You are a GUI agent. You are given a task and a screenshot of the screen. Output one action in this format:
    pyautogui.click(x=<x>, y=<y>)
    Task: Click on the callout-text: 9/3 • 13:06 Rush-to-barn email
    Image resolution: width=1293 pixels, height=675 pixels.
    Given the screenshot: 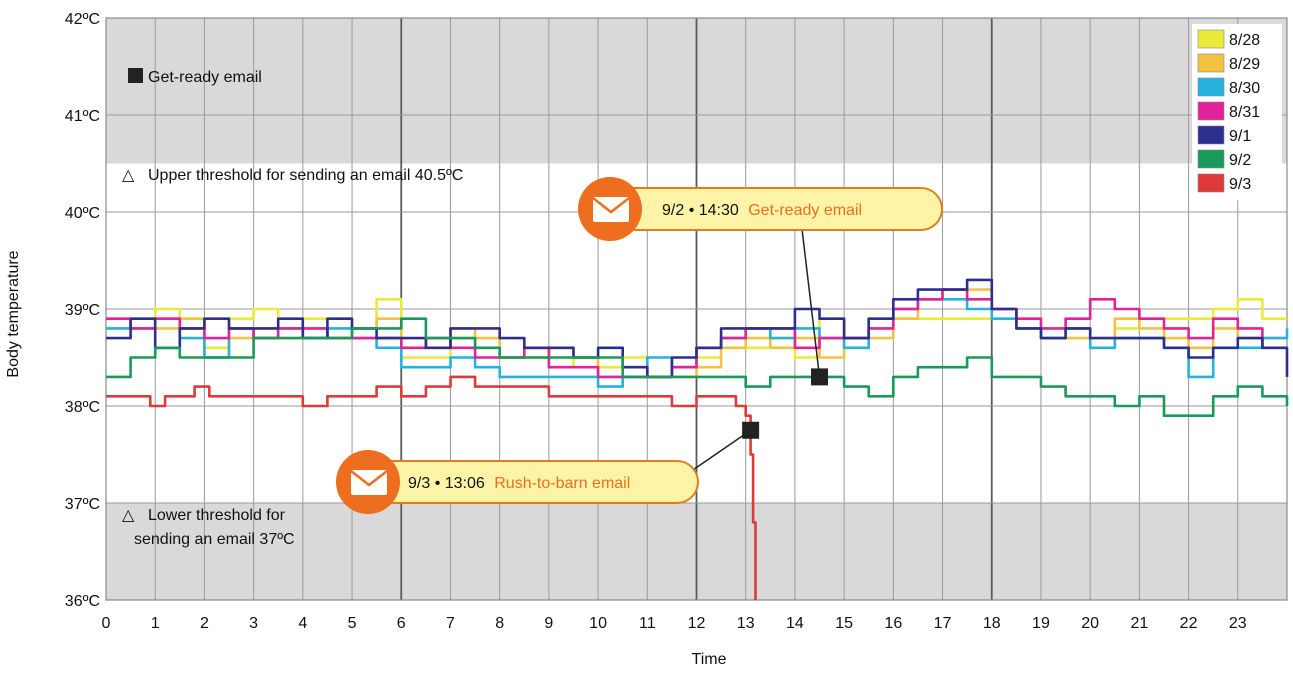 What is the action you would take?
    pyautogui.click(x=519, y=483)
    